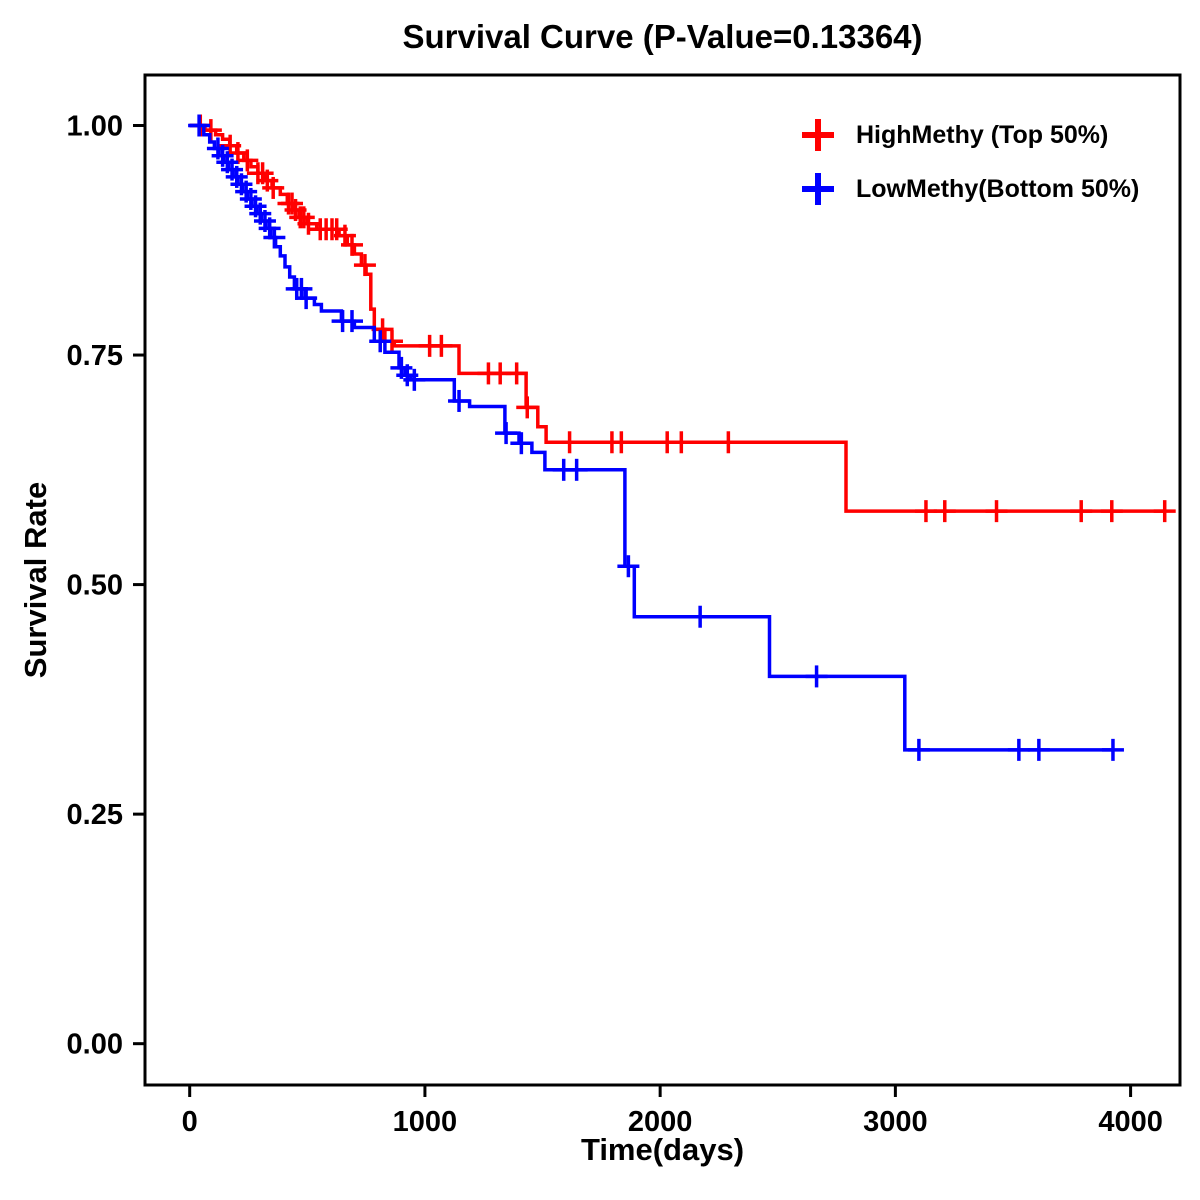  What do you see at coordinates (818, 189) in the screenshot?
I see `lowmethy-plus-icon` at bounding box center [818, 189].